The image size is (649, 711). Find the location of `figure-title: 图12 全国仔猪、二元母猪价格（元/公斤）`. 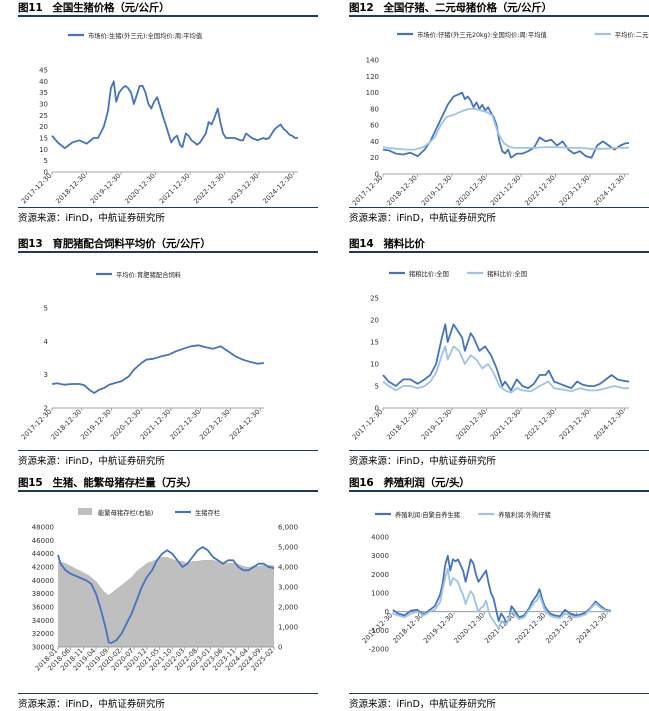

figure-title: 图12 全国仔猪、二元母猪价格（元/公斤） is located at coordinates (450, 7).